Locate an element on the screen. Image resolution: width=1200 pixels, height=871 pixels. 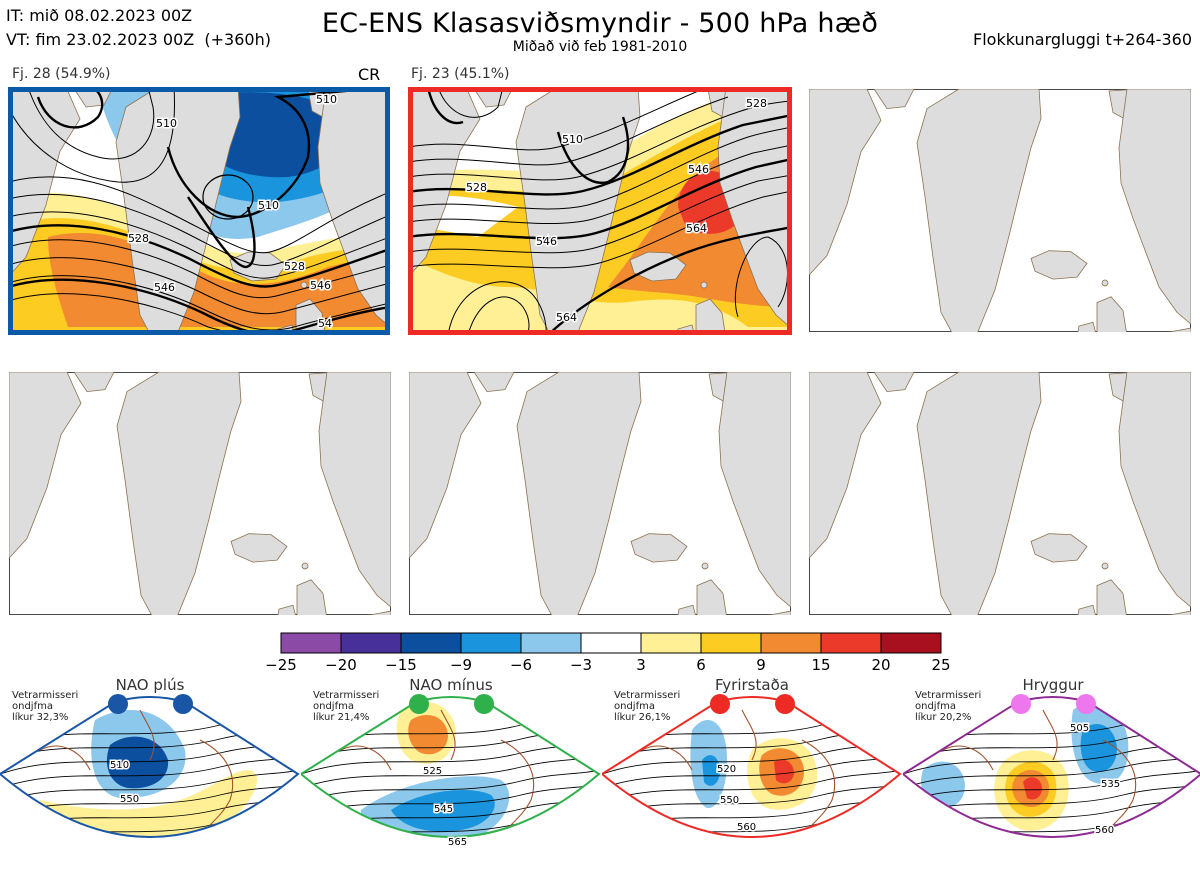
colorbar-tick-label: 3 is located at coordinates (641, 665).